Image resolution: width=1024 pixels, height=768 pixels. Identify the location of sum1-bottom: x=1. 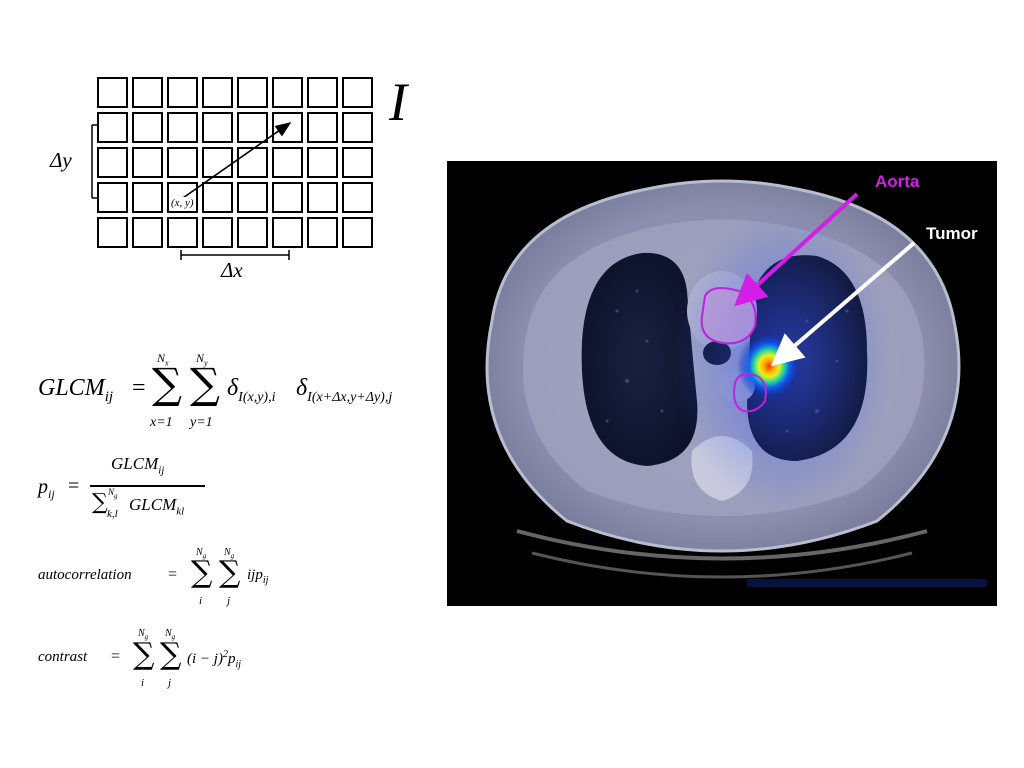
(161, 422).